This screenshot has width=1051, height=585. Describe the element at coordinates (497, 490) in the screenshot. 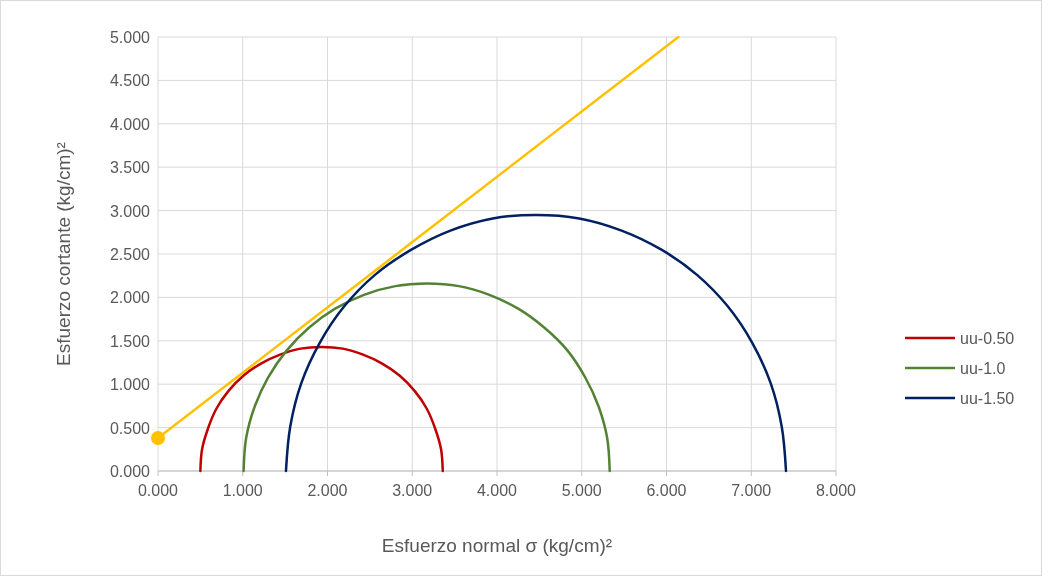

I see `x-tick-label: 4.000` at that location.